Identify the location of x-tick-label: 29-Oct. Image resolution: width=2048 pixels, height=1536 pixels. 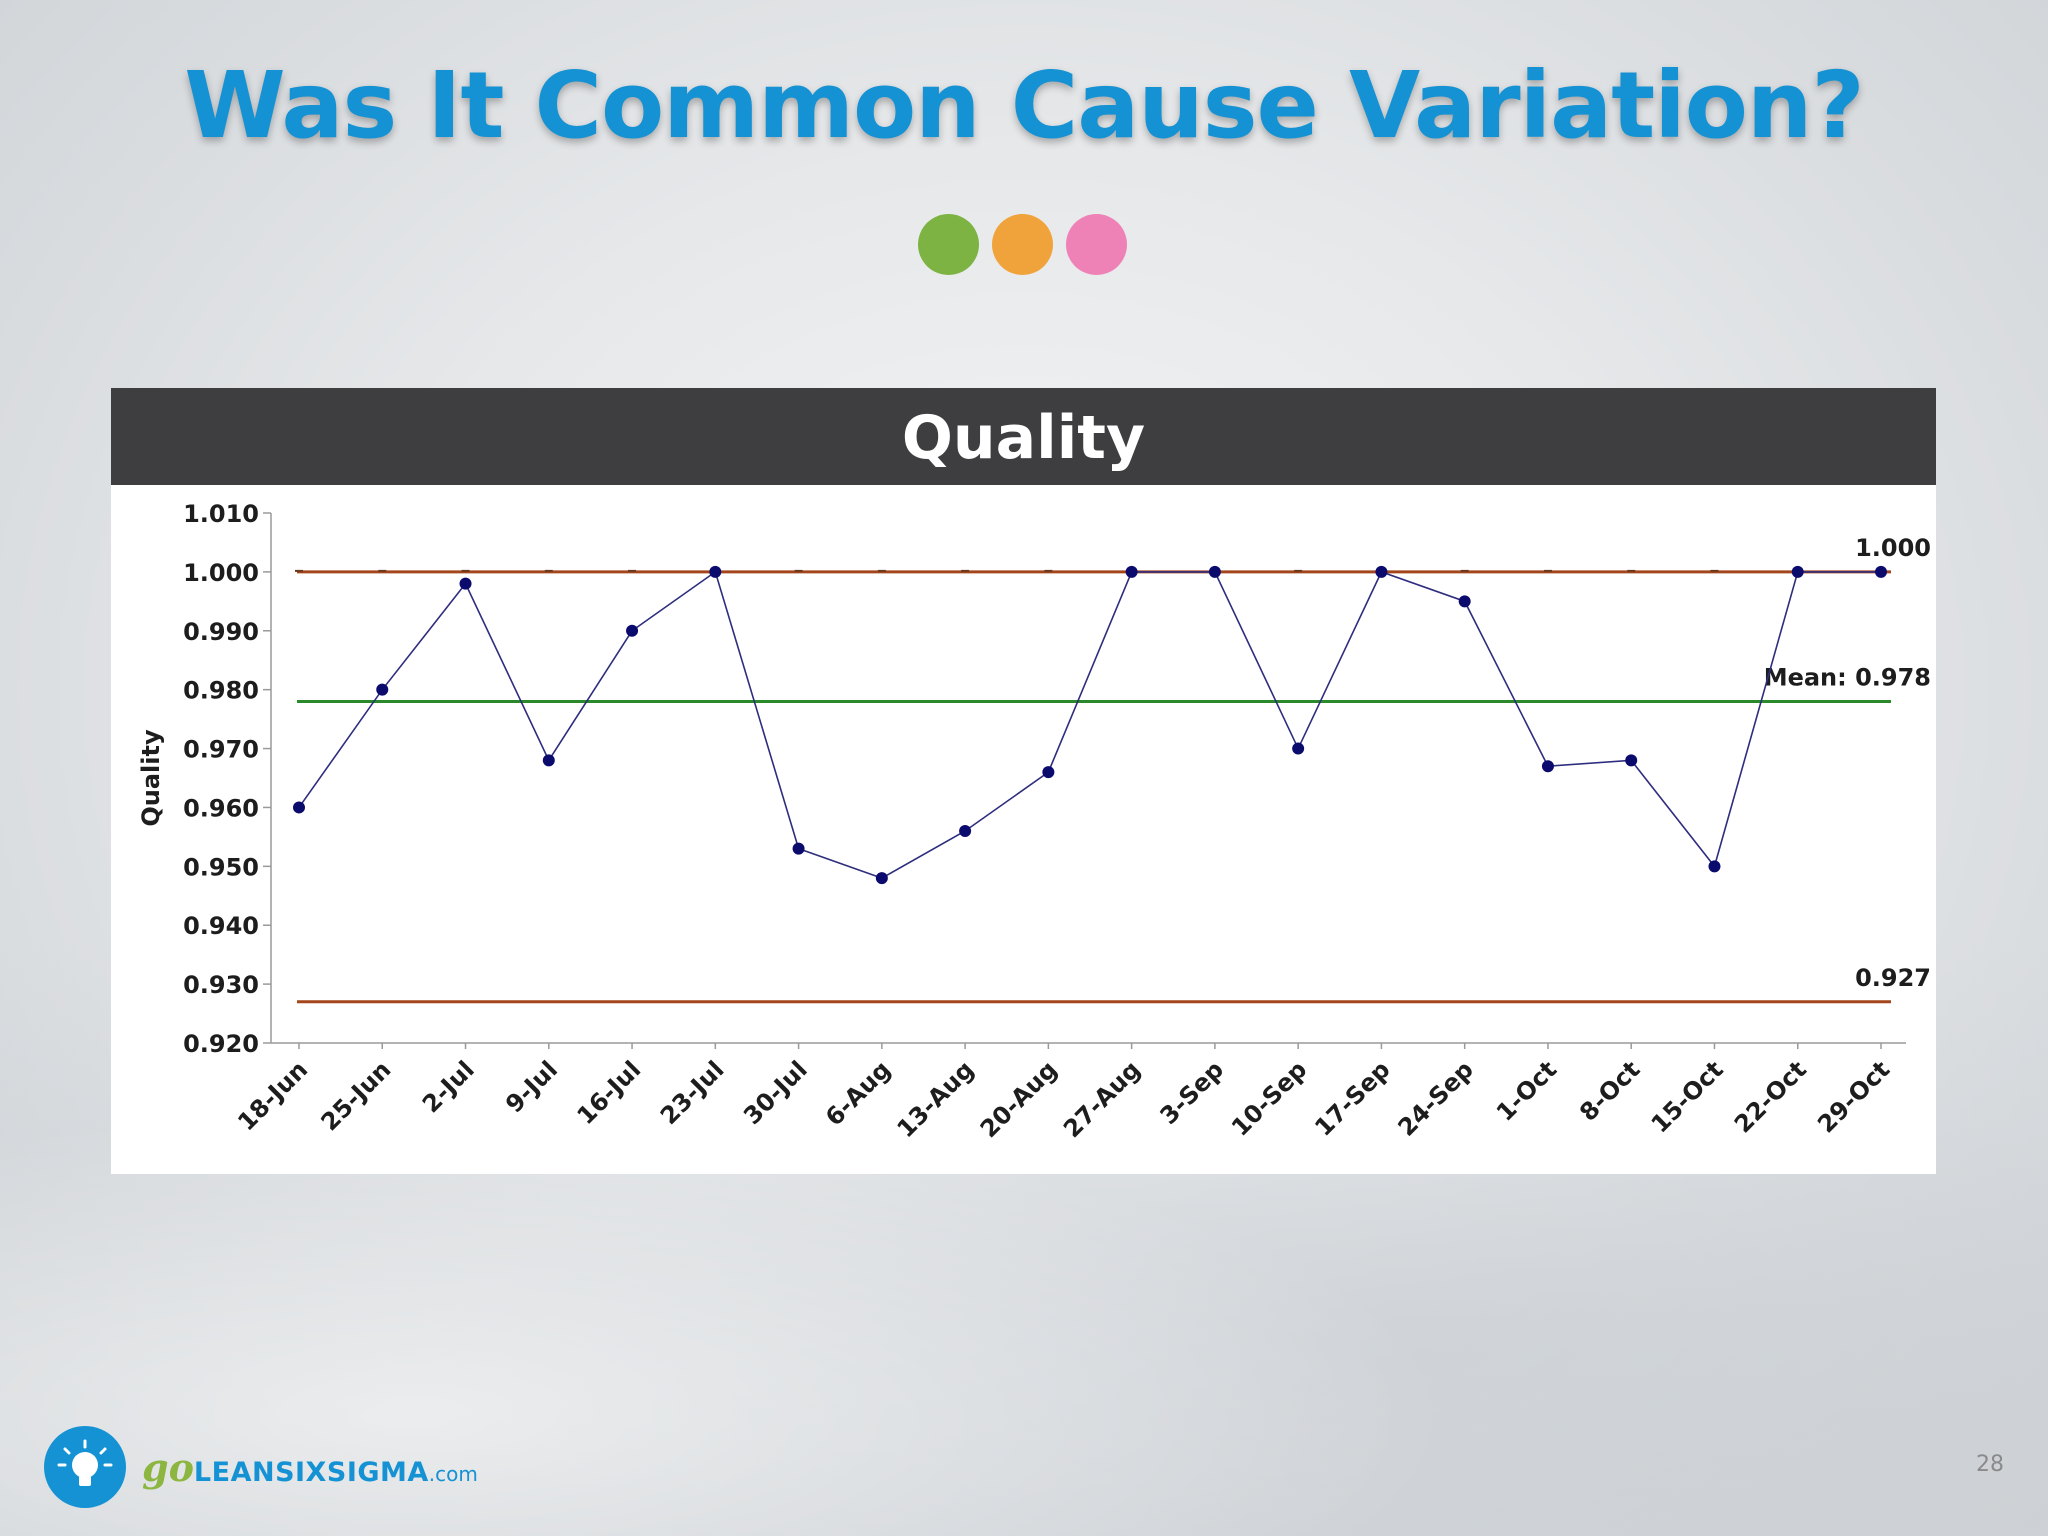
(1853, 1096).